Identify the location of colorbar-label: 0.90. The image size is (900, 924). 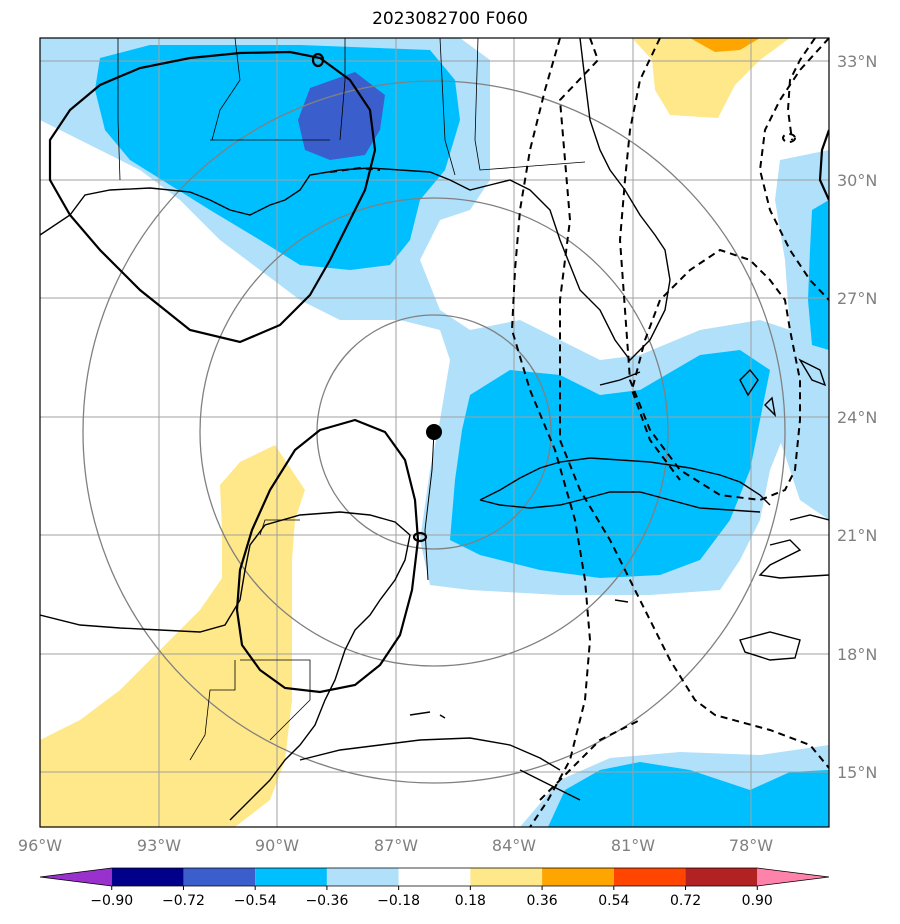
(757, 901).